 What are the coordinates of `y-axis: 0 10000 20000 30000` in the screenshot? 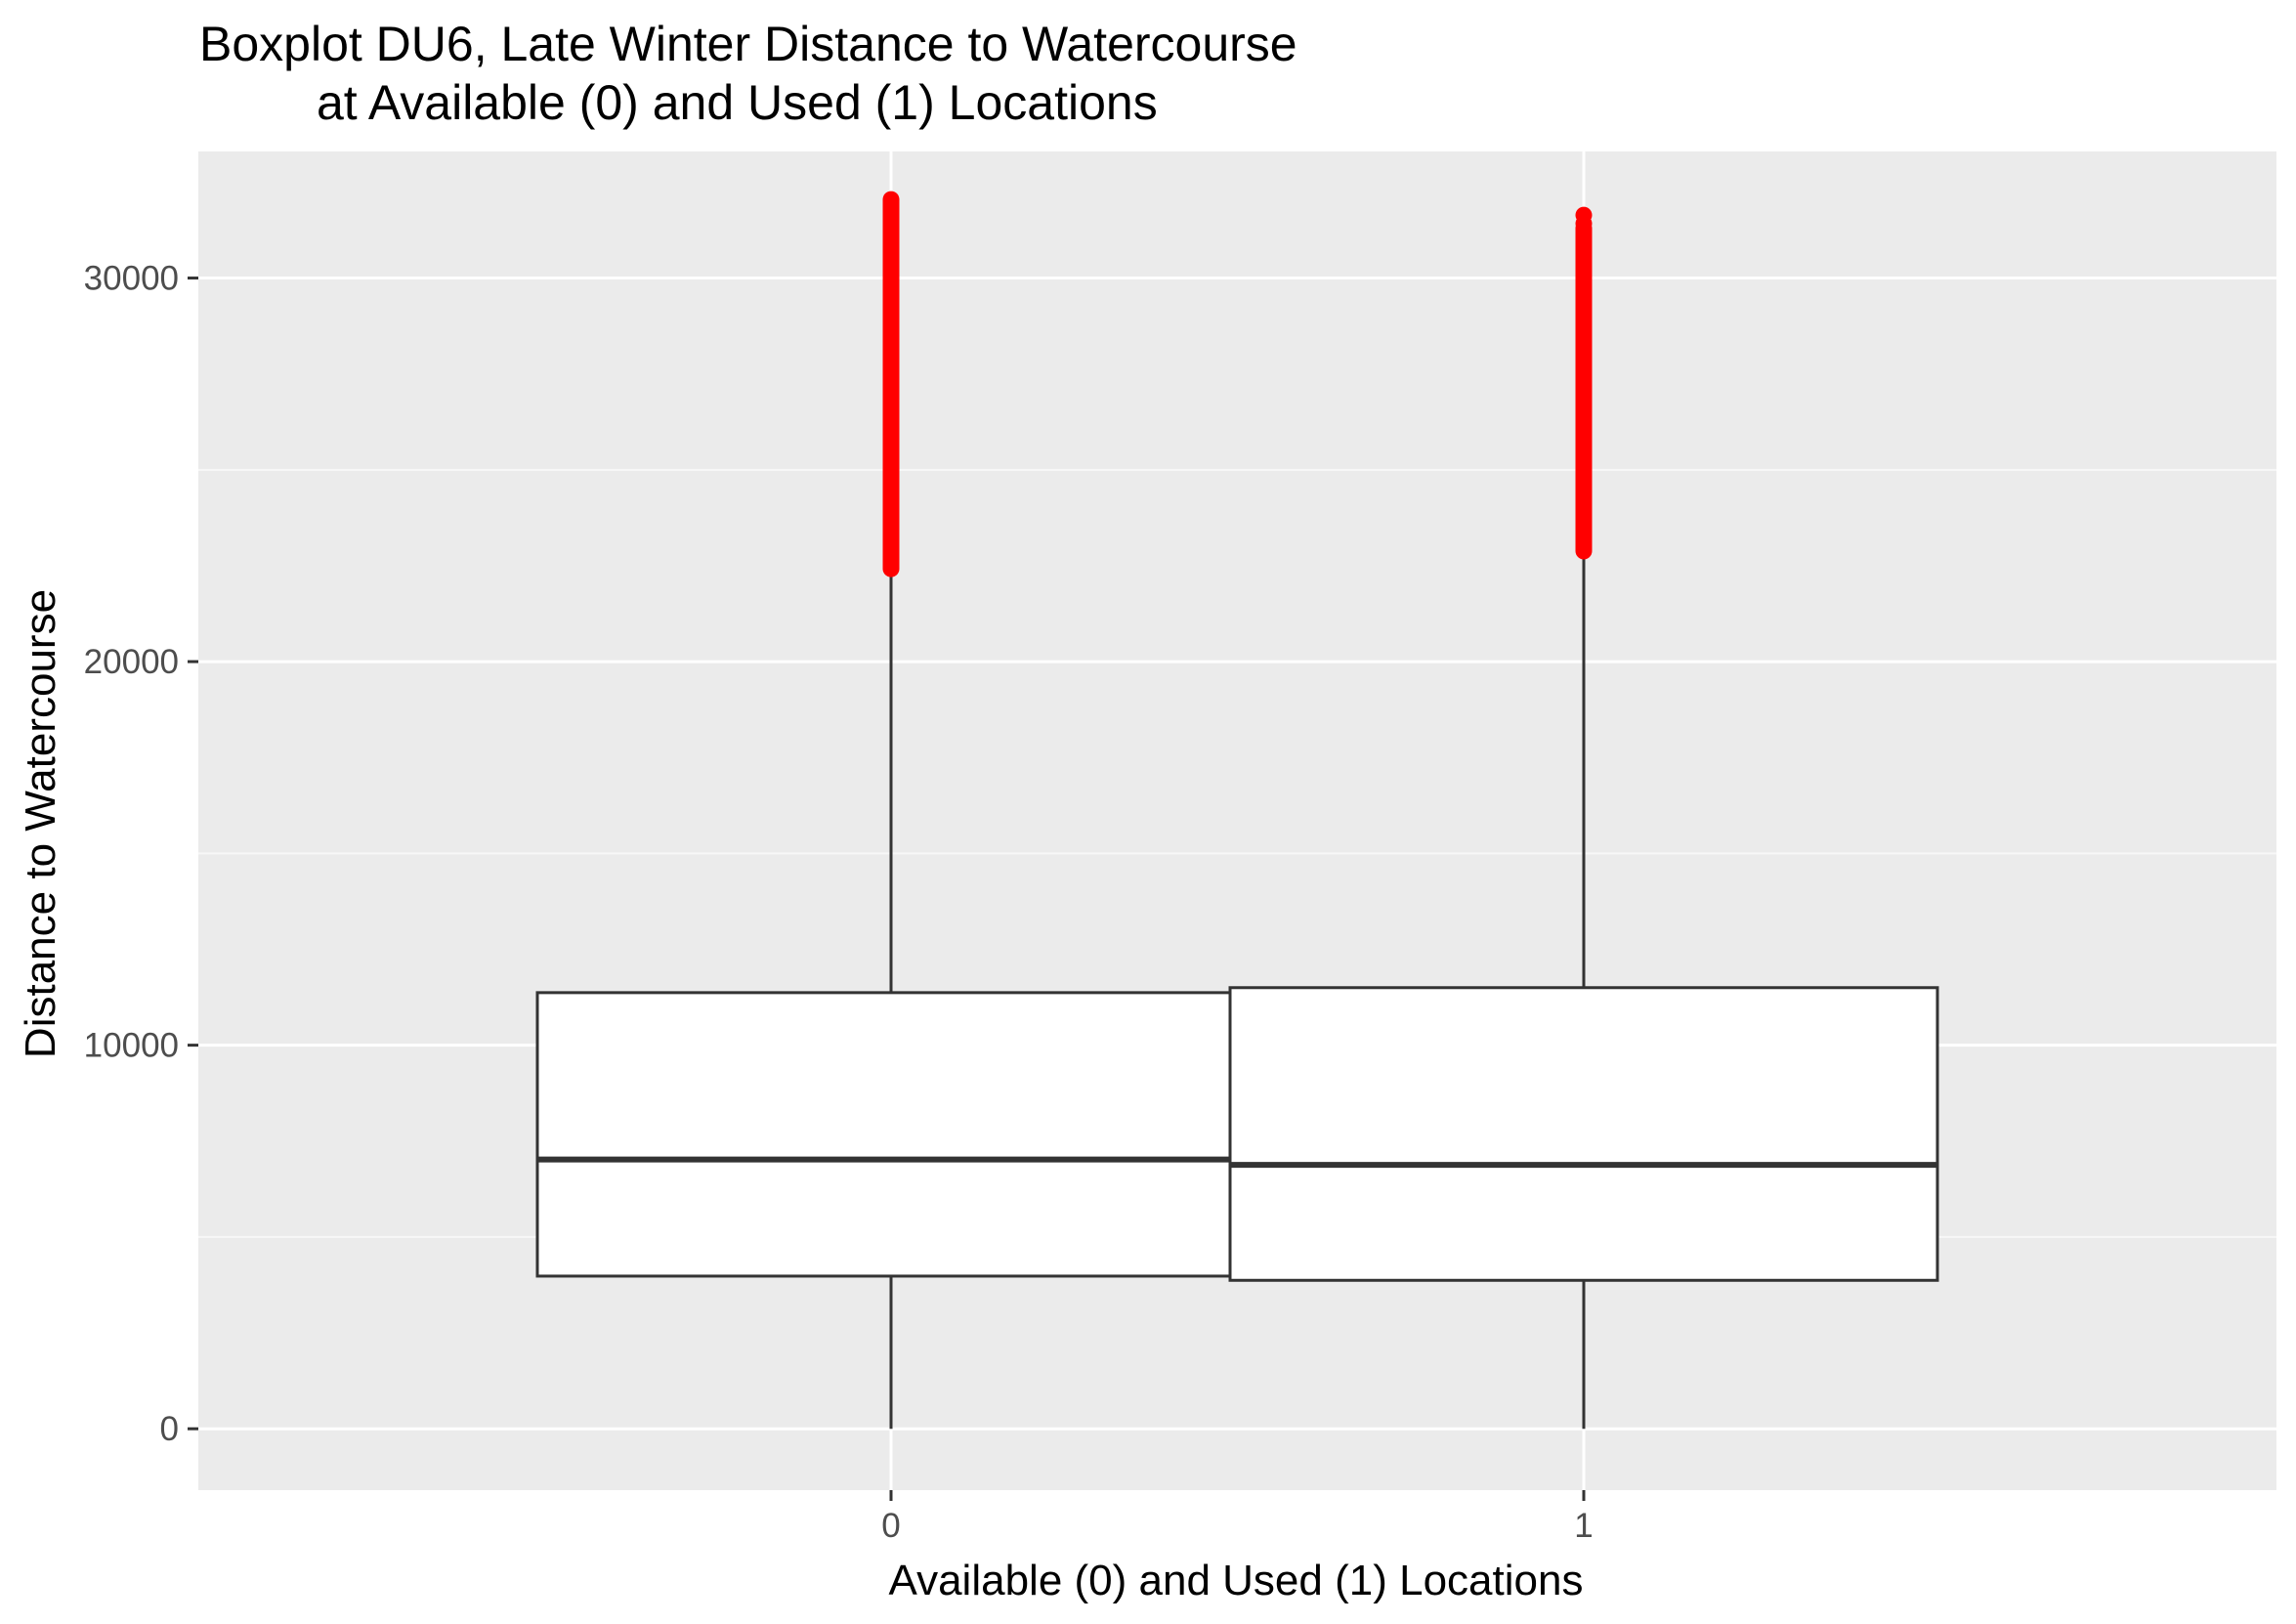 It's located at (141, 854).